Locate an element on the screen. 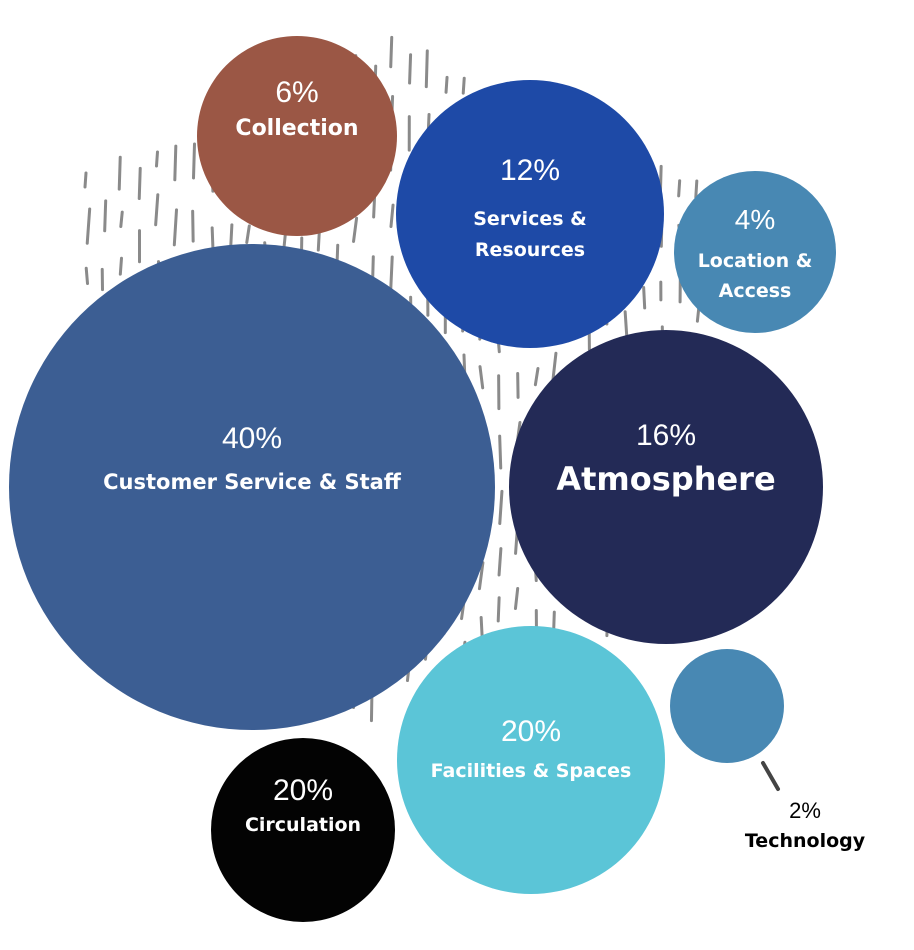 The width and height of the screenshot is (914, 950). bubble-services-and-resources: 12% Services & Resources is located at coordinates (530, 214).